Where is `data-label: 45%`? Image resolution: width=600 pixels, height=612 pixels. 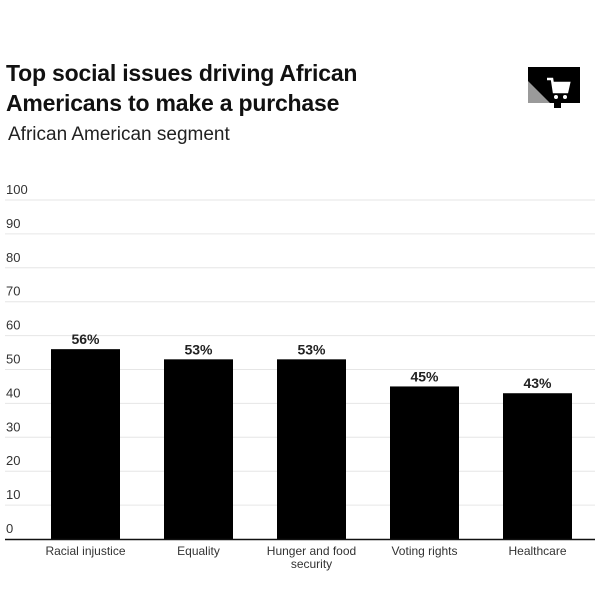 data-label: 45% is located at coordinates (424, 376).